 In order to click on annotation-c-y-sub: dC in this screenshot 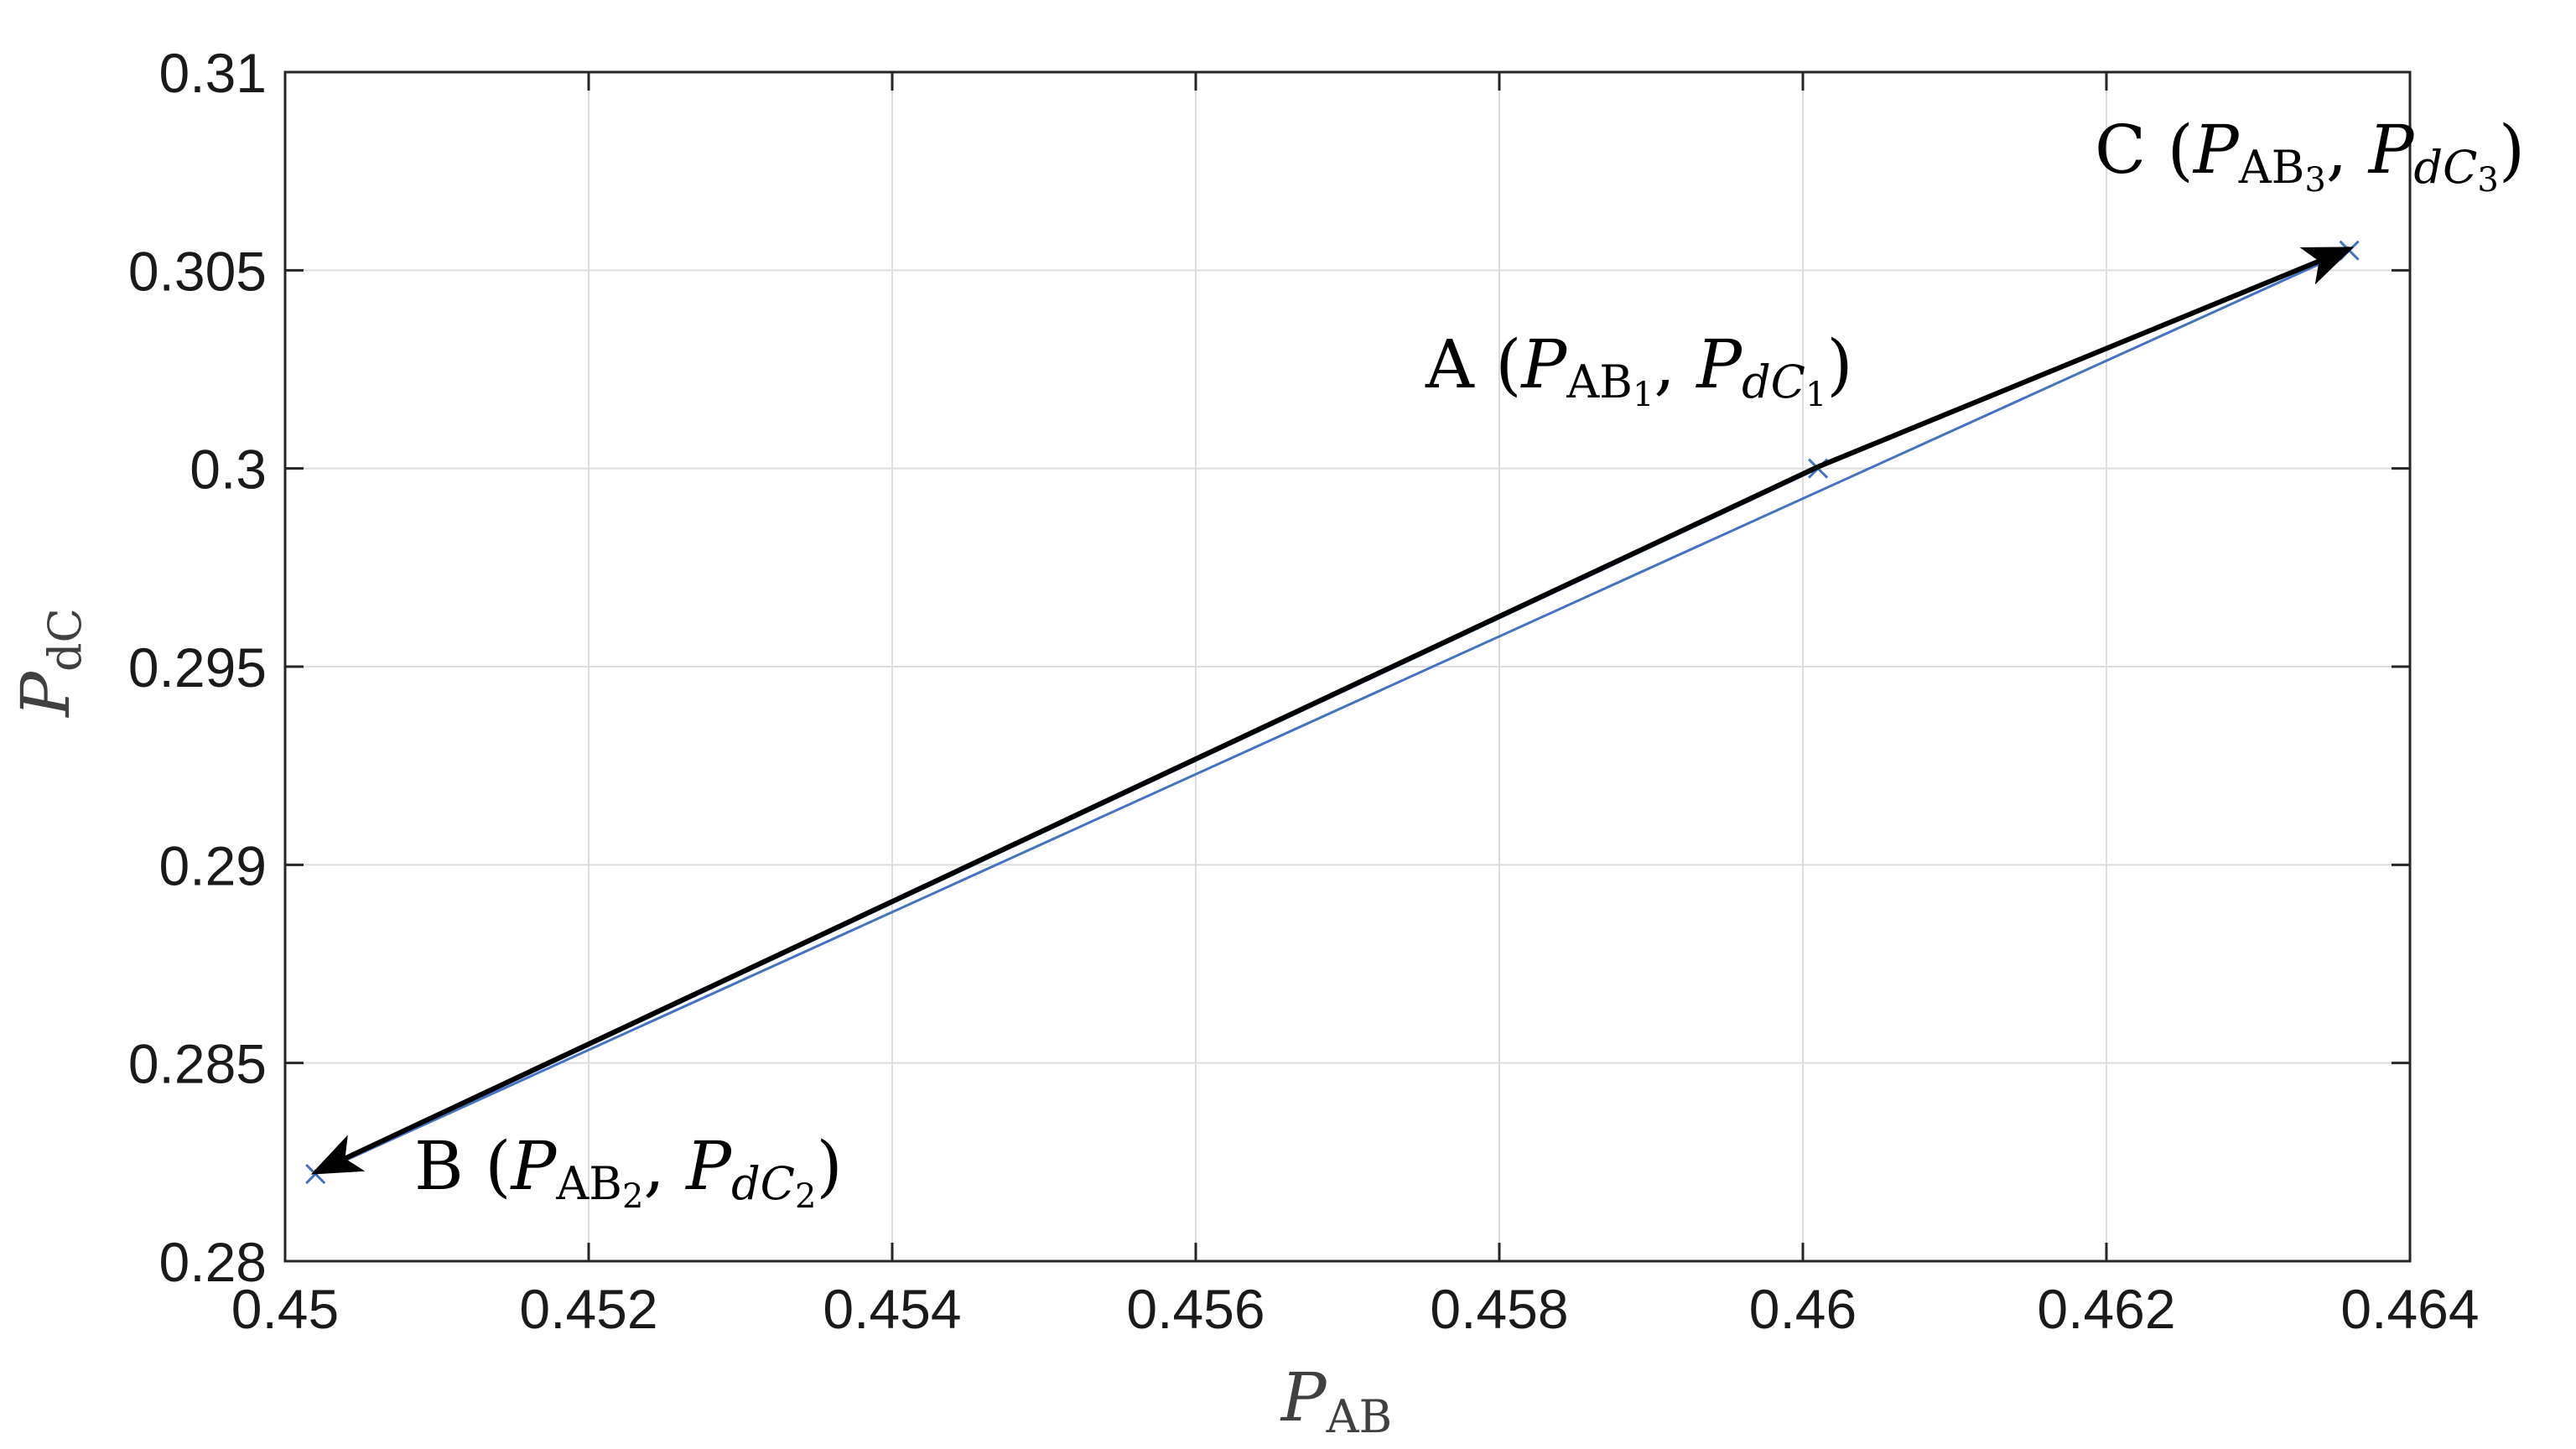, I will do `click(2446, 167)`.